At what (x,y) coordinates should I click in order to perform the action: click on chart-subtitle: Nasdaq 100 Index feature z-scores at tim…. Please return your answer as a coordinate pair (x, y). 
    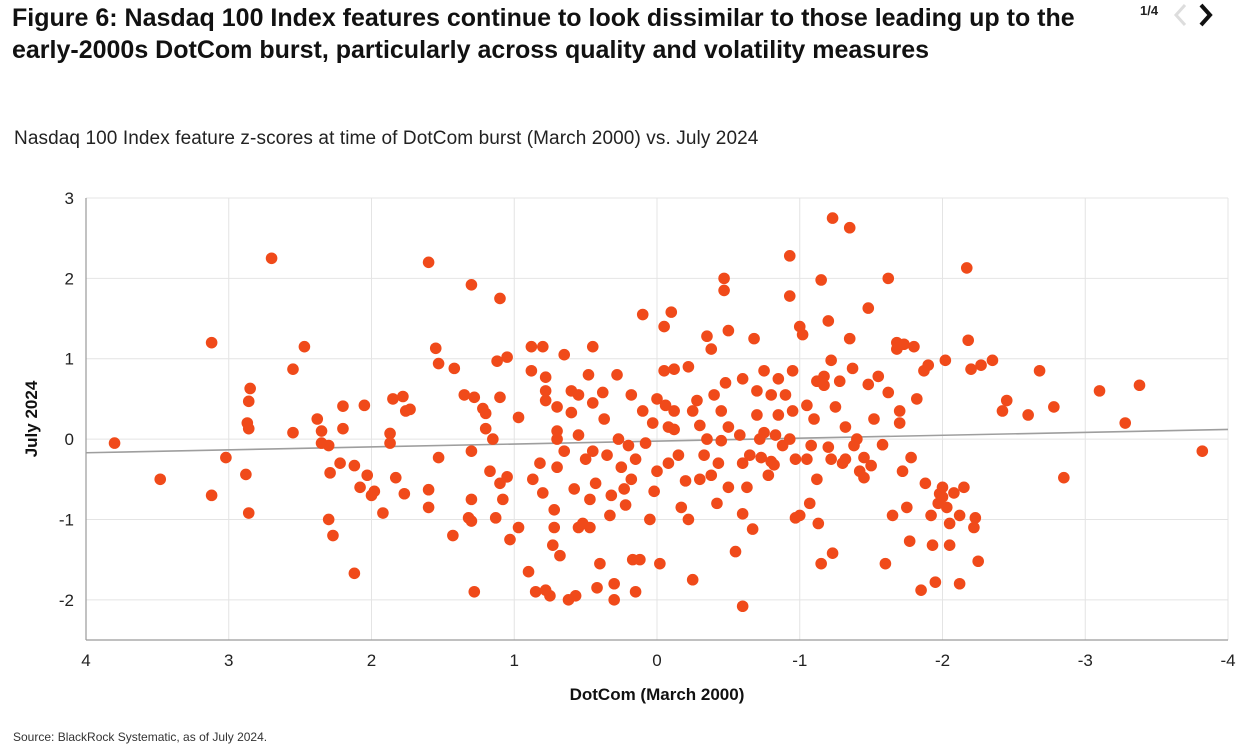
    Looking at the image, I should click on (386, 138).